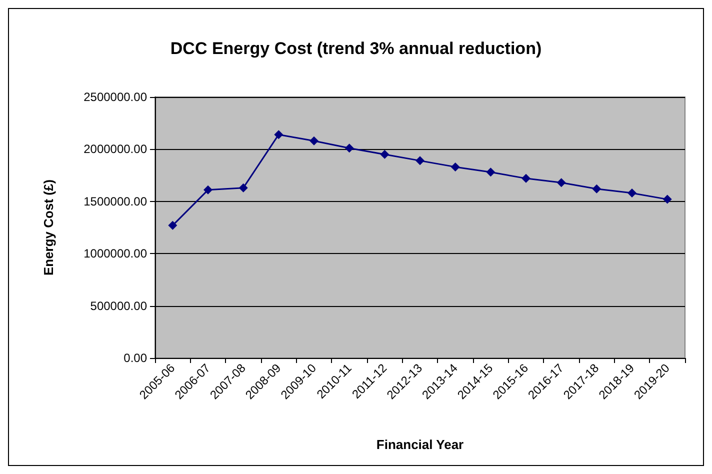 This screenshot has width=712, height=474. I want to click on y-tick-label: 500000.00, so click(119, 305).